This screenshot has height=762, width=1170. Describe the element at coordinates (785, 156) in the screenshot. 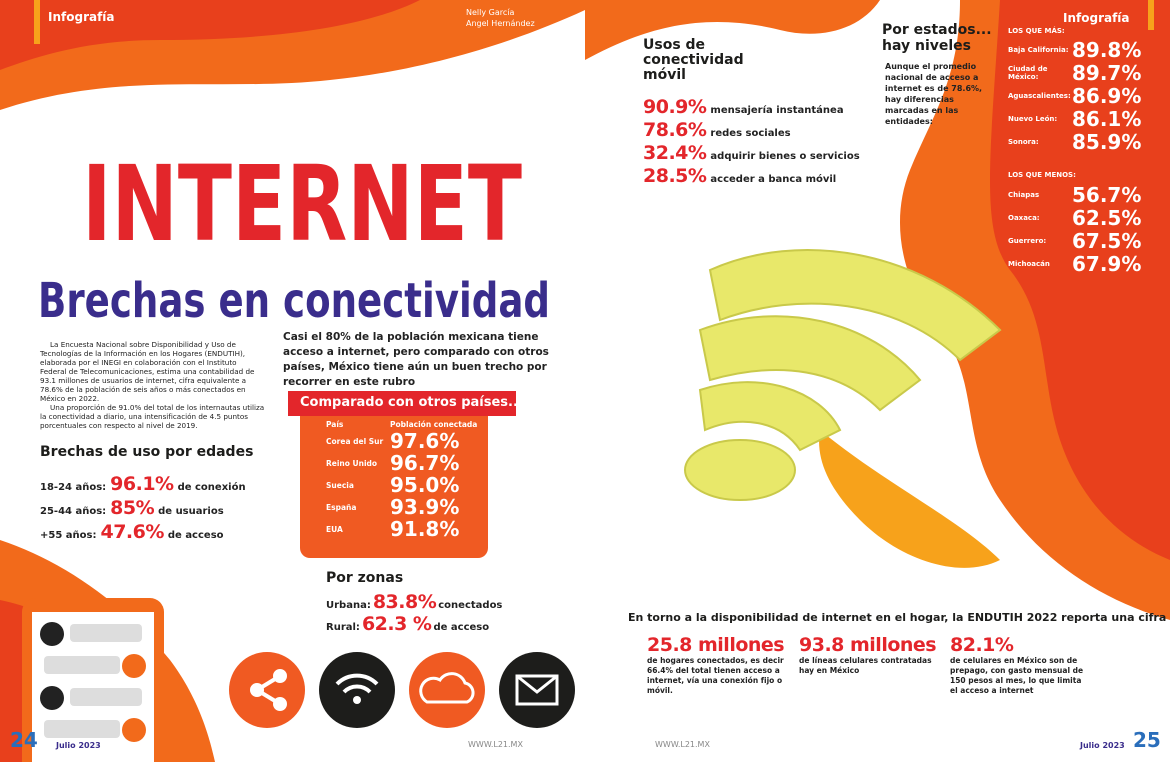

I see `label: adquirir bienes o servicios` at that location.